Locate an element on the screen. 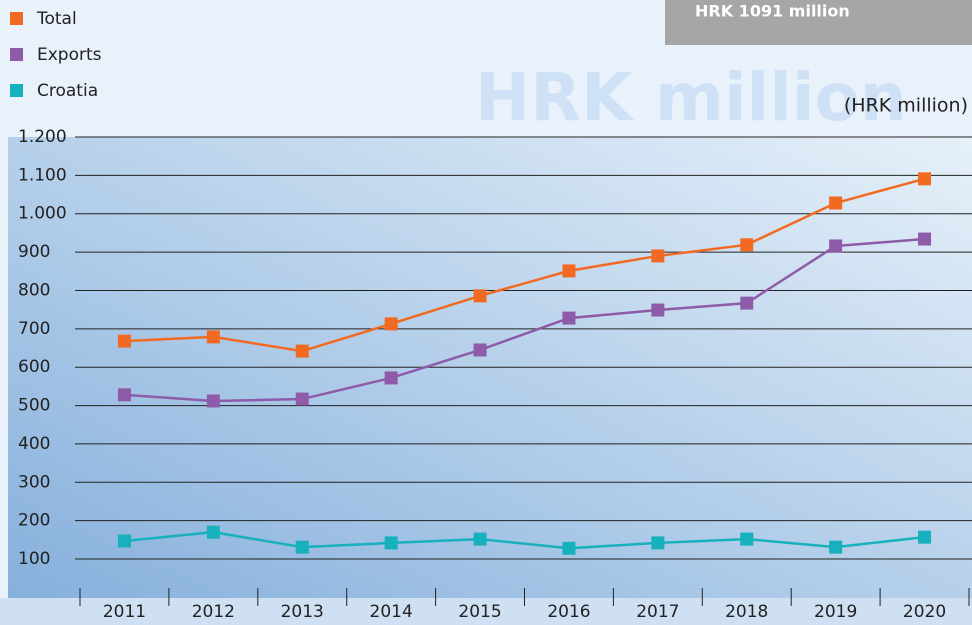 Image resolution: width=972 pixels, height=625 pixels. y-tick-label: 200 is located at coordinates (34, 521).